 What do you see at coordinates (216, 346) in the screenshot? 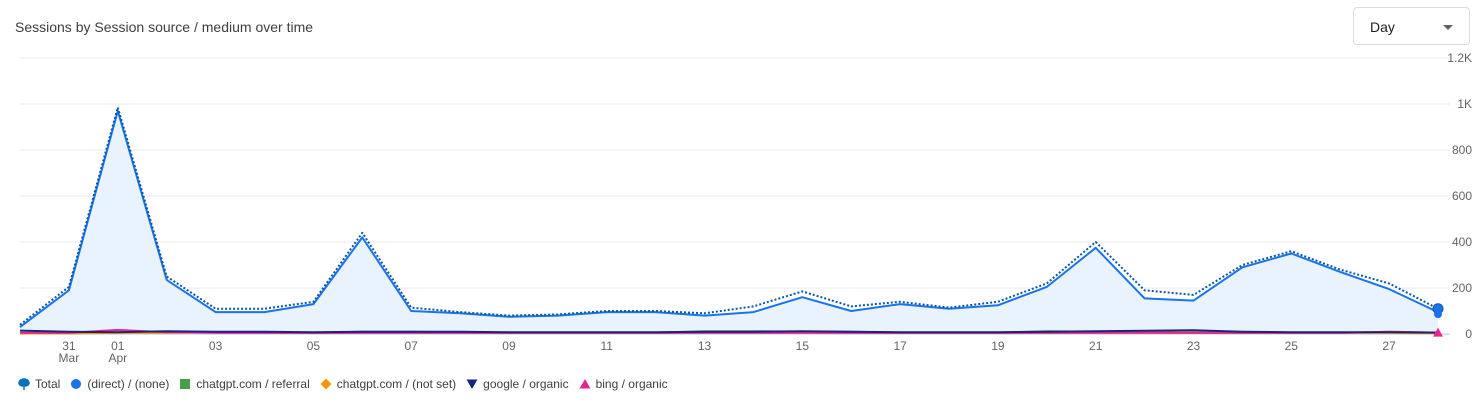
I see `x-tick-label: 03` at bounding box center [216, 346].